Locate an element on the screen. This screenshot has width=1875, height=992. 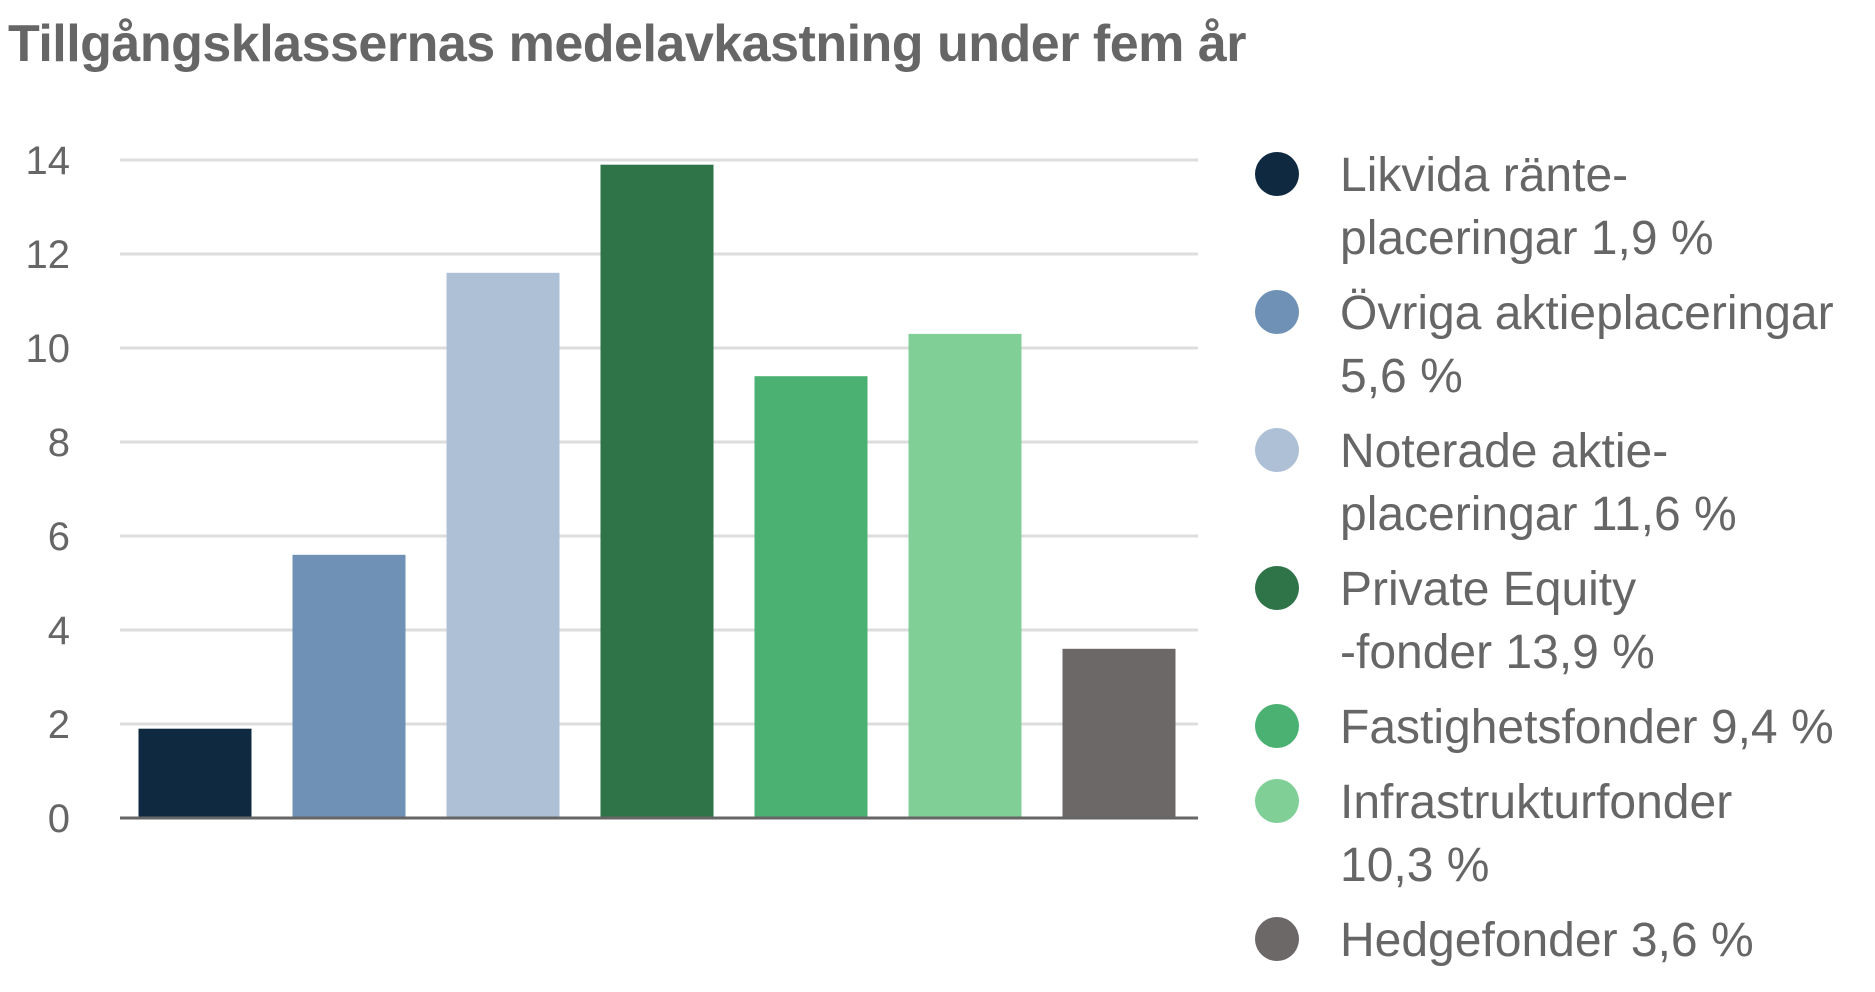
legend-item: Hedgefonder 3,6 % is located at coordinates (1562, 940).